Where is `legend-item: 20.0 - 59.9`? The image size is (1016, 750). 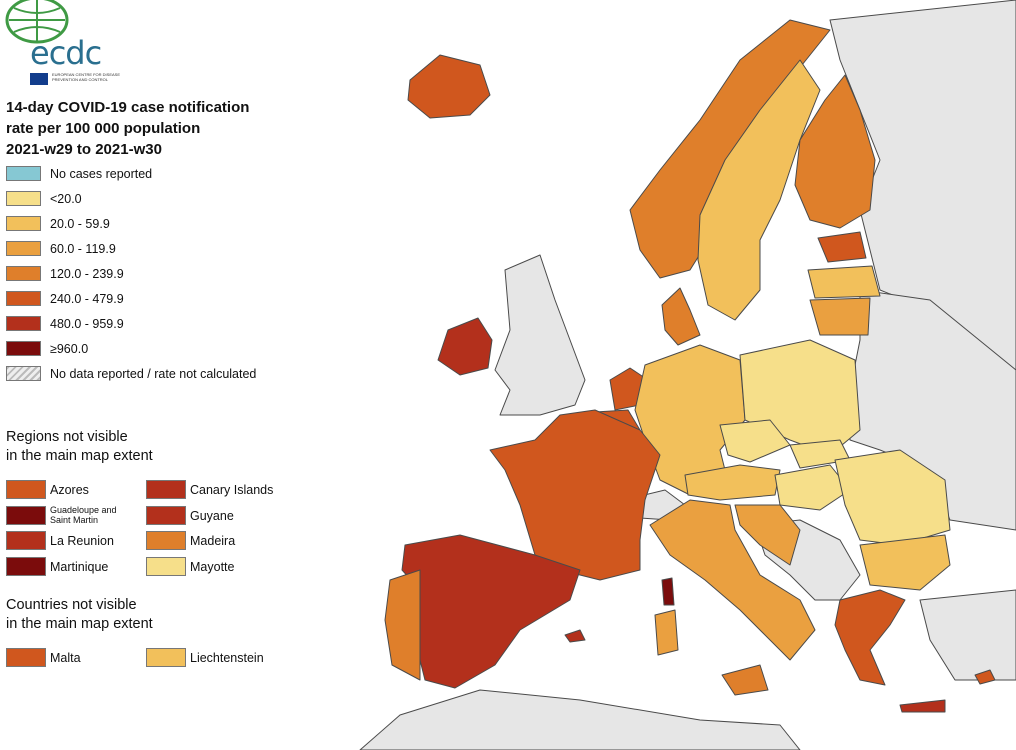 legend-item: 20.0 - 59.9 is located at coordinates (156, 224).